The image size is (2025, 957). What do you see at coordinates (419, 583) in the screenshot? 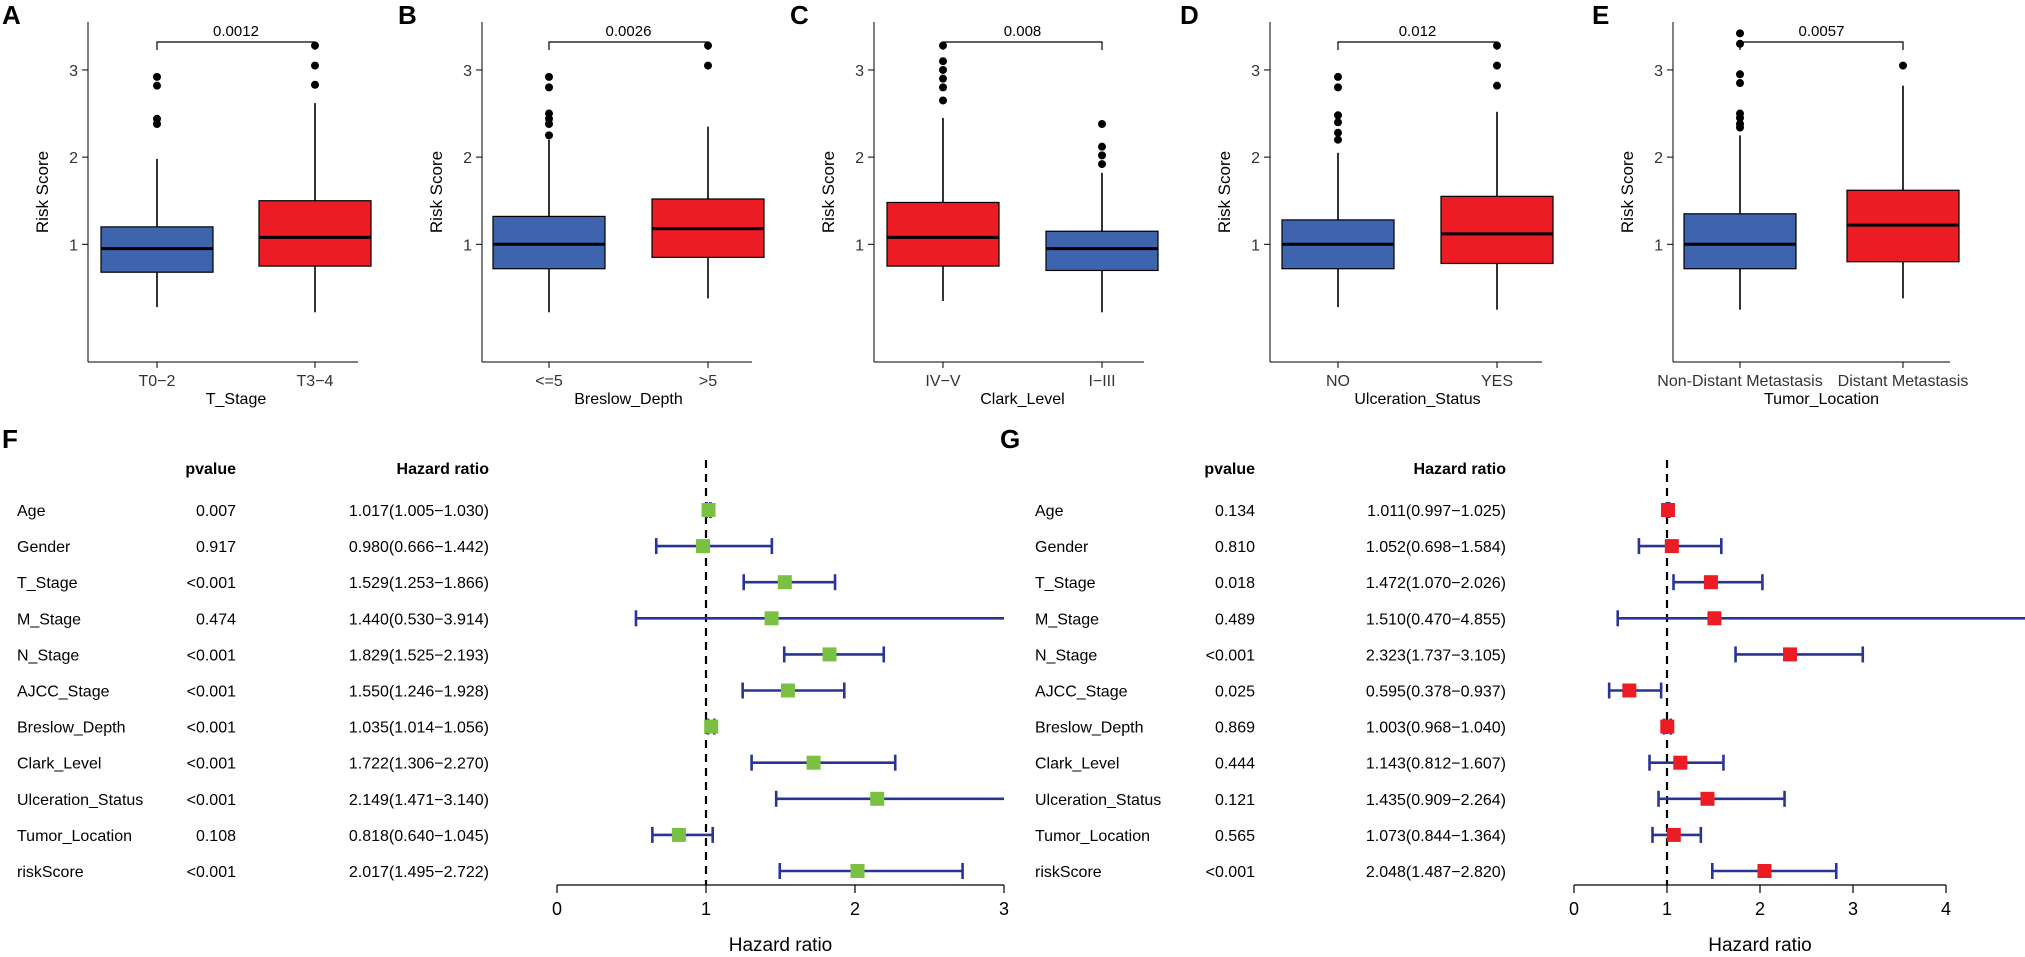
I see `hazard-ratio-cell: 1.529(1.253−1.866)` at bounding box center [419, 583].